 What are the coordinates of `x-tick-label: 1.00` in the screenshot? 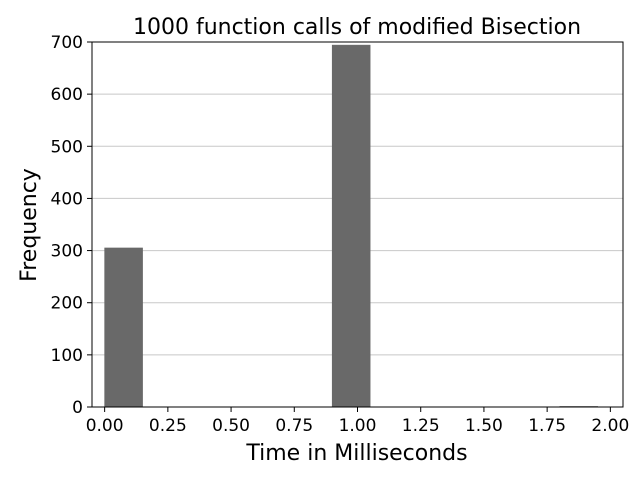 It's located at (358, 426).